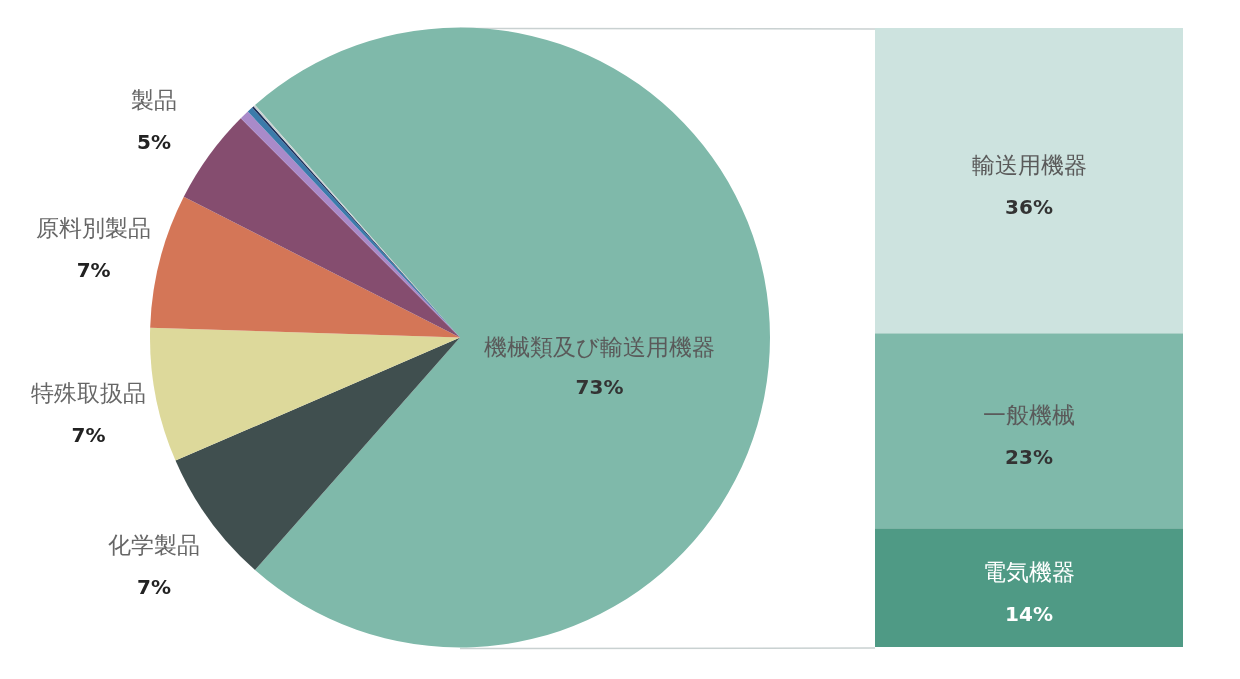 The width and height of the screenshot is (1240, 679). I want to click on series-label: 輸送用機器, so click(1029, 164).